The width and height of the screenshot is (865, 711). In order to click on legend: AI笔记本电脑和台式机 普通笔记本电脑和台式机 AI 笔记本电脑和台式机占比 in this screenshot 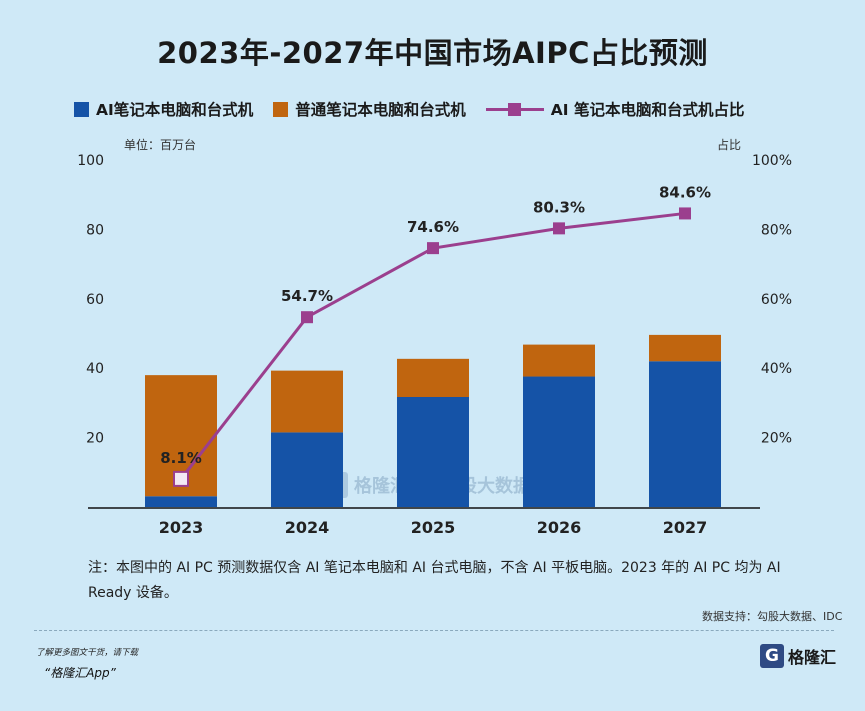, I will do `click(444, 109)`.